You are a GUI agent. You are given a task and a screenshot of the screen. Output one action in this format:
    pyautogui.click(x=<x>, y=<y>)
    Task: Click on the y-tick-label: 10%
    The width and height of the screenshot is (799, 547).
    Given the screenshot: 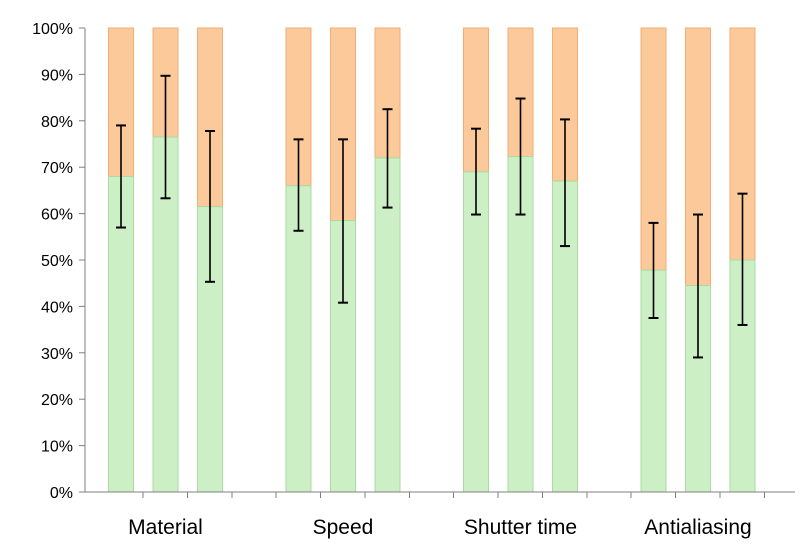 What is the action you would take?
    pyautogui.click(x=57, y=447)
    